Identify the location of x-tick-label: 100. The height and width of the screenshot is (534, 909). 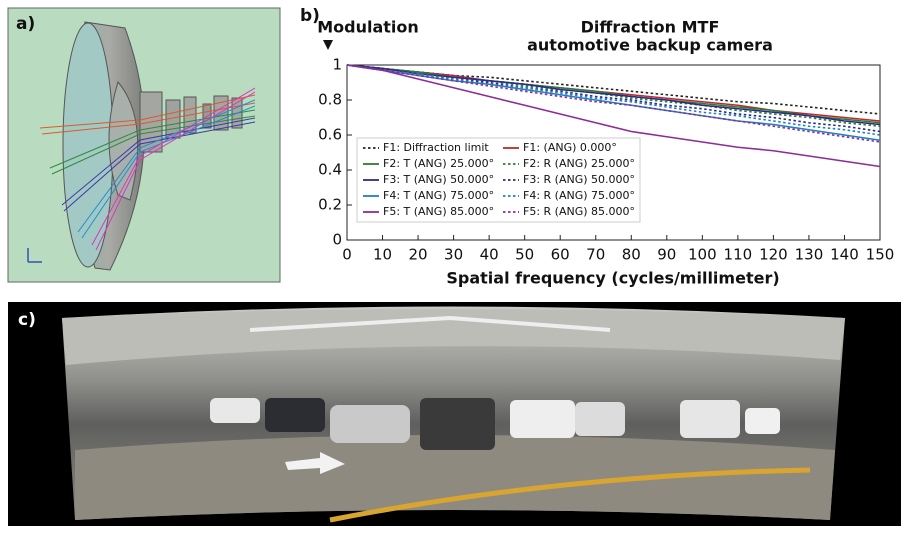
(702, 255).